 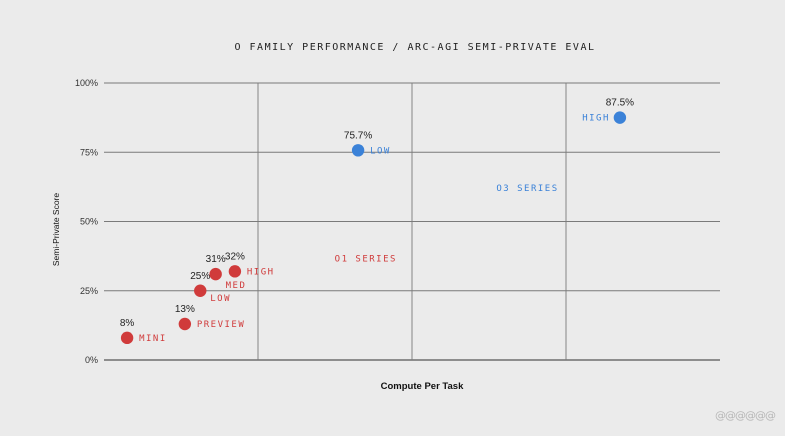 I want to click on data-value-label: 32%, so click(x=235, y=256).